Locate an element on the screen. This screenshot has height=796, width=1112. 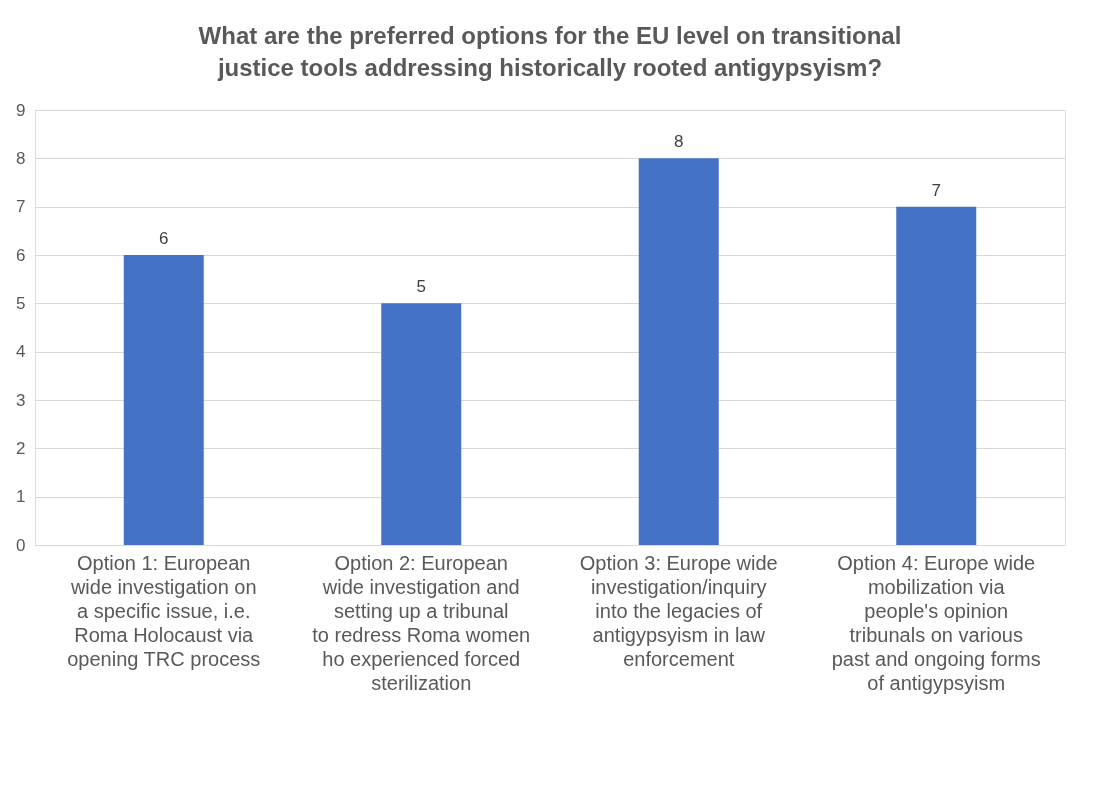
y-tick-label: 2 is located at coordinates (21, 448).